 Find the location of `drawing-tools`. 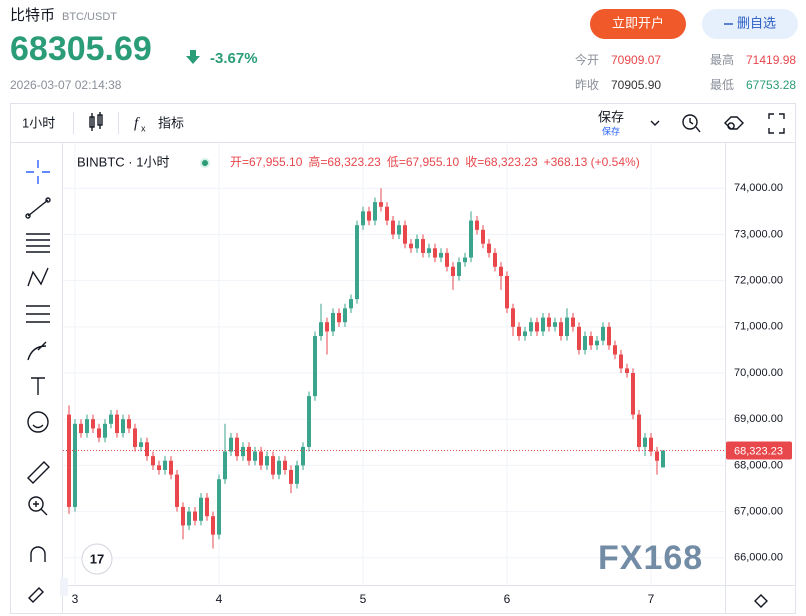

drawing-tools is located at coordinates (38, 381).